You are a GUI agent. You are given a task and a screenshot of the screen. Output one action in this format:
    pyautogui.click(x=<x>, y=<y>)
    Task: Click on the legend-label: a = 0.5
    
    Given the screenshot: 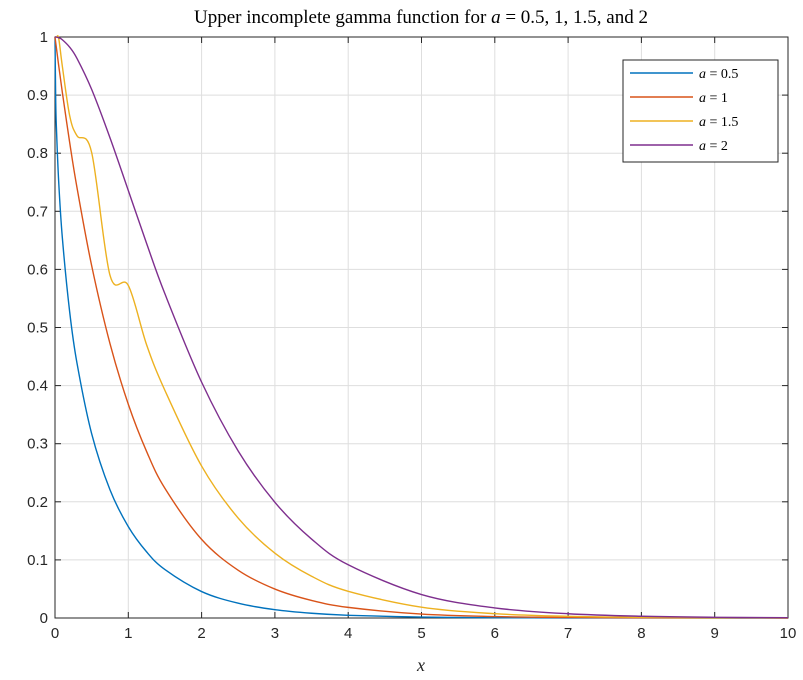 What is the action you would take?
    pyautogui.click(x=718, y=74)
    